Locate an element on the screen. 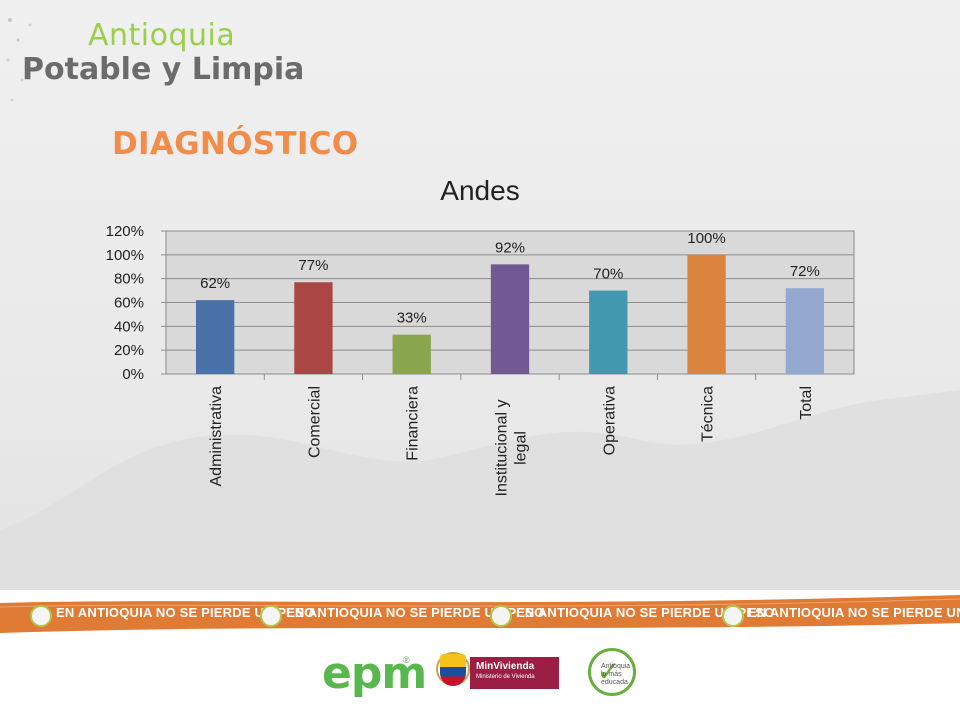  x-tick-label: Técnica is located at coordinates (708, 414).